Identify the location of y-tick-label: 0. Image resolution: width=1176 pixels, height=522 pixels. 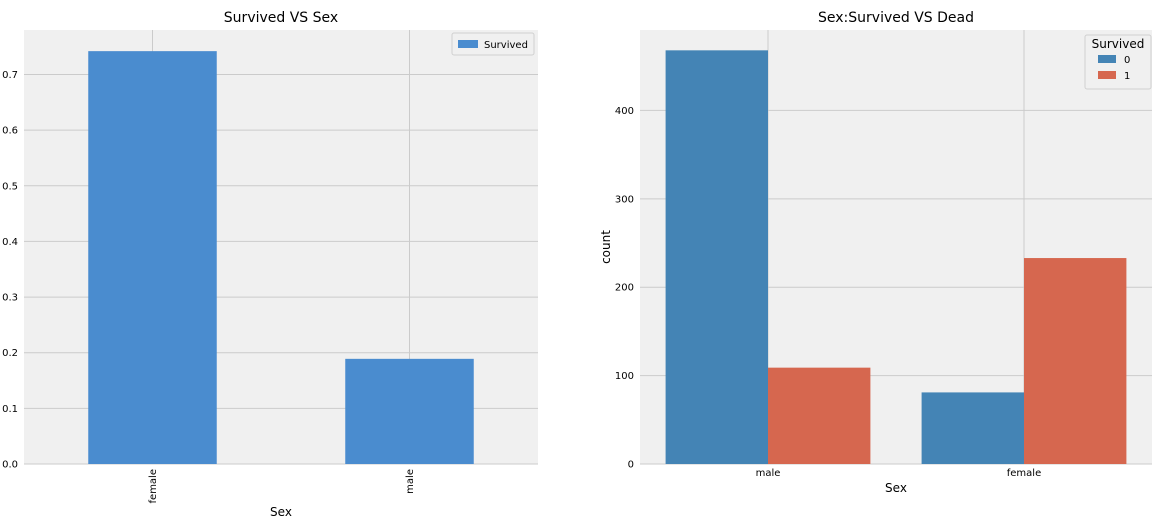
(631, 465).